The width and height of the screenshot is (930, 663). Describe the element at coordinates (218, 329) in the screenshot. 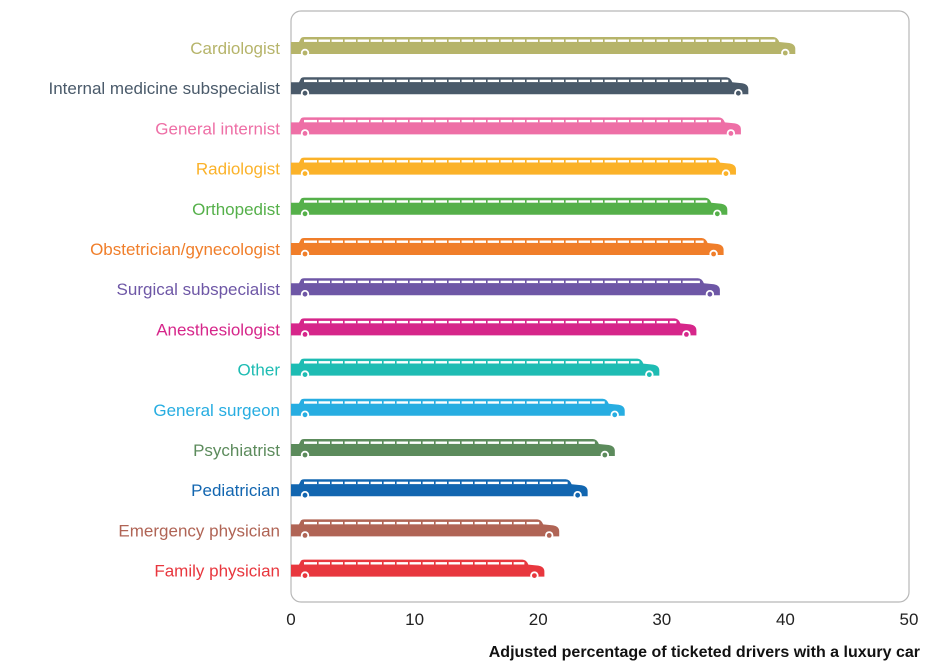

I see `category-label: Anesthesiologist` at that location.